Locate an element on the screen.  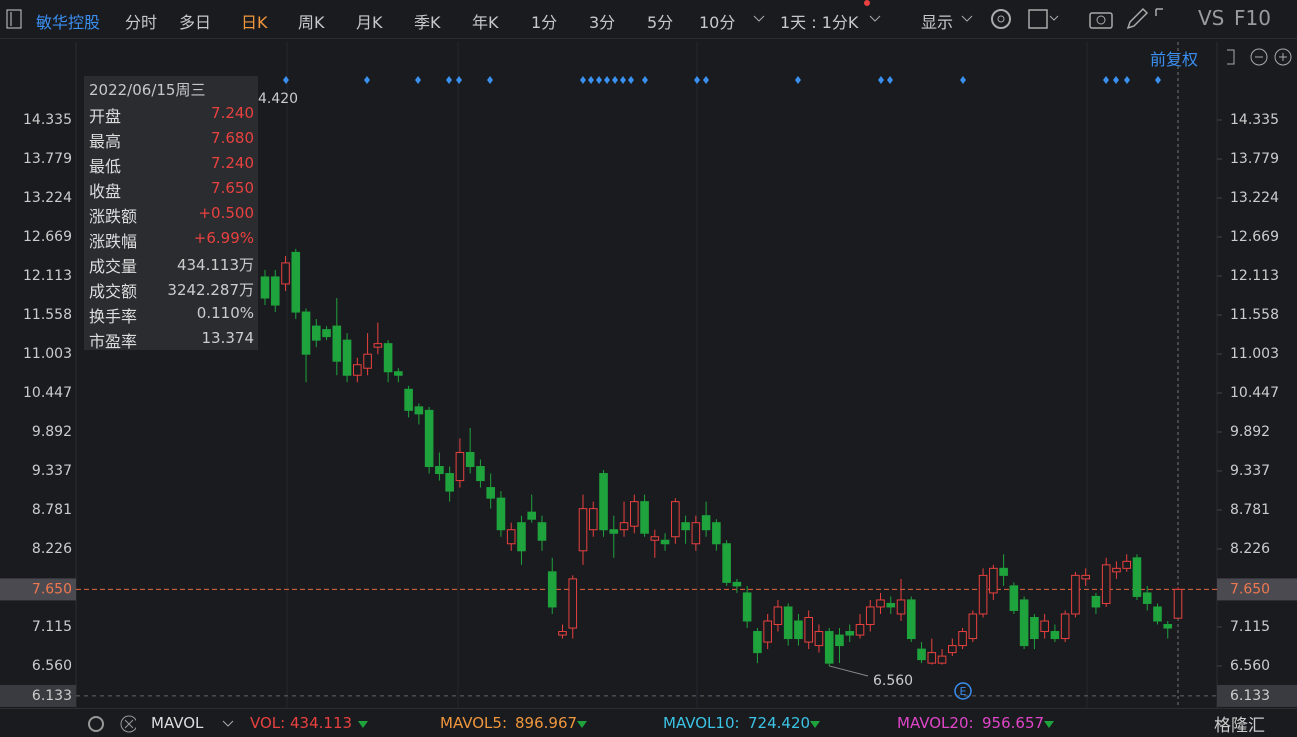
tab: 周K is located at coordinates (311, 22).